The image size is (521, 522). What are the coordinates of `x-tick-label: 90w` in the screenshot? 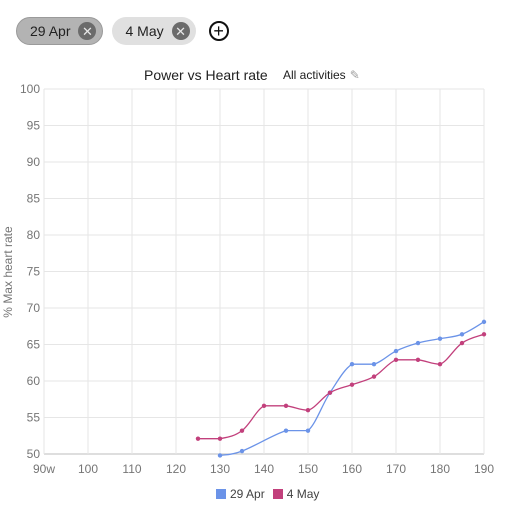 It's located at (44, 469).